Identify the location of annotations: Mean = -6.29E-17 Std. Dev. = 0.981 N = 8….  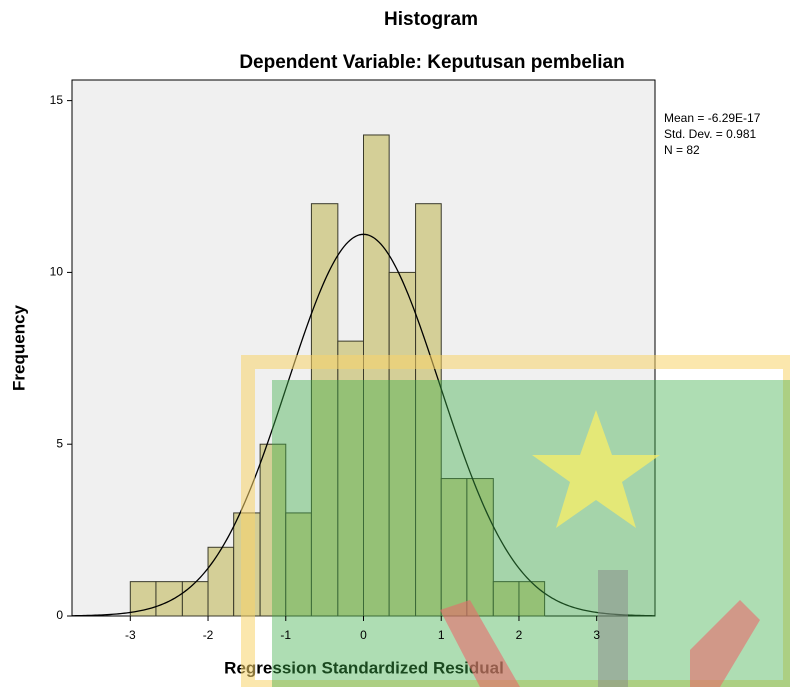
(712, 134).